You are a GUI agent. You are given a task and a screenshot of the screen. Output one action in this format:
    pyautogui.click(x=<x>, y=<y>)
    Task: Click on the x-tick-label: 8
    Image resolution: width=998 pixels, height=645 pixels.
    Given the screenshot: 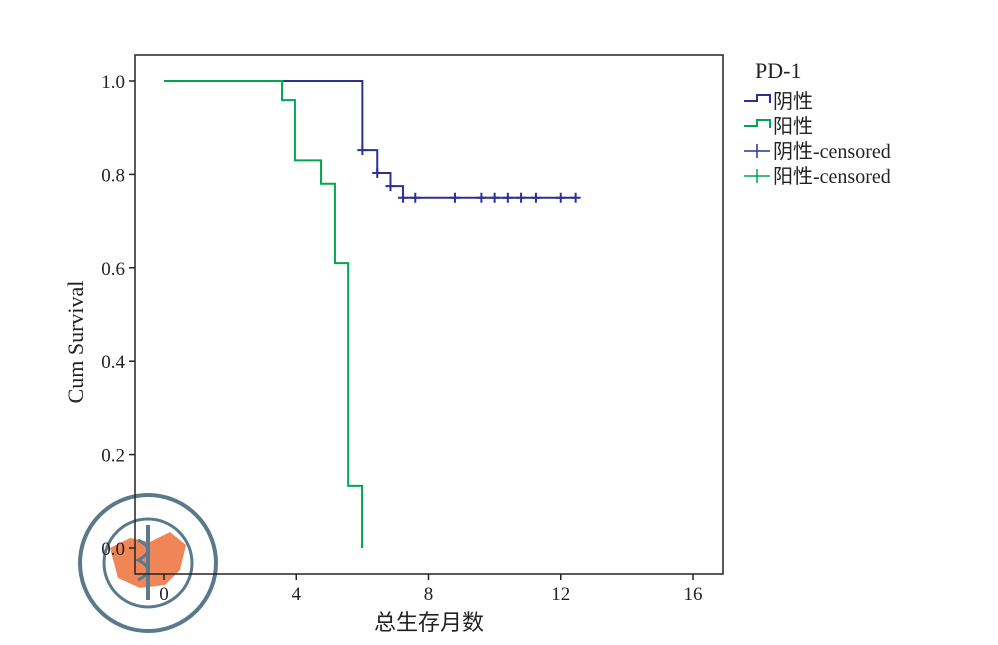 What is the action you would take?
    pyautogui.click(x=429, y=594)
    